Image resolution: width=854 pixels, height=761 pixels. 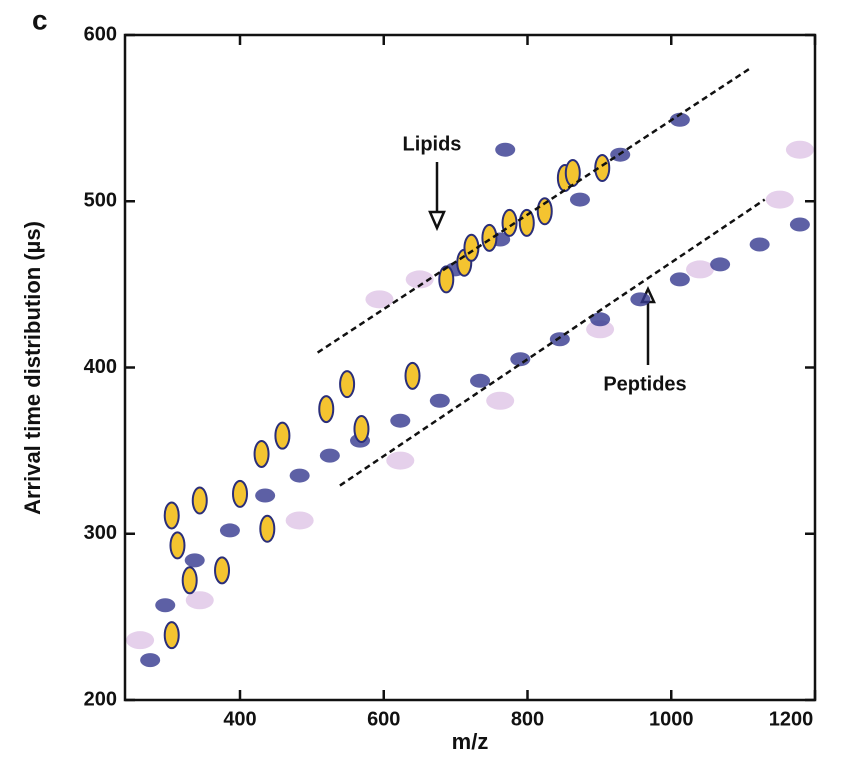 What do you see at coordinates (32, 368) in the screenshot?
I see `y-axis-label: Arrival time distribution (µs)` at bounding box center [32, 368].